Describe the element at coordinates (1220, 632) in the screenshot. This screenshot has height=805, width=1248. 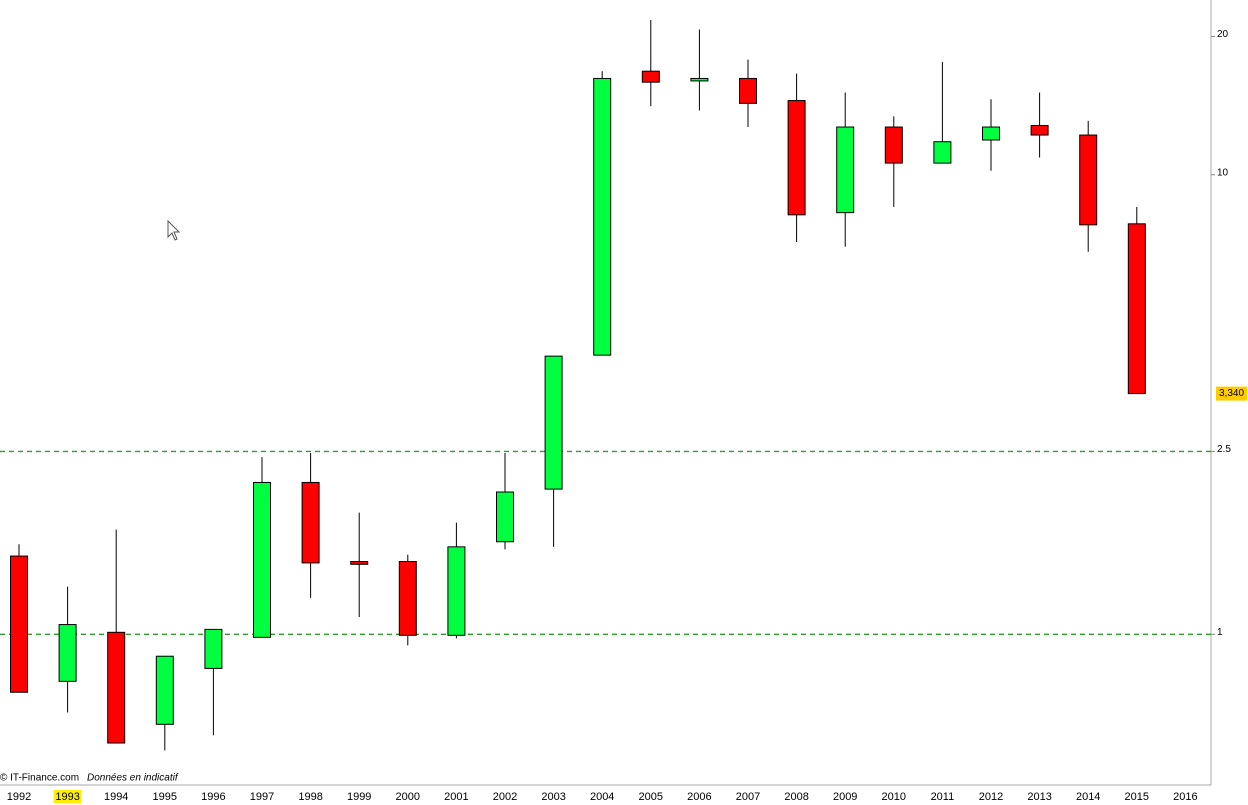
I see `y-tick-label: 1` at that location.